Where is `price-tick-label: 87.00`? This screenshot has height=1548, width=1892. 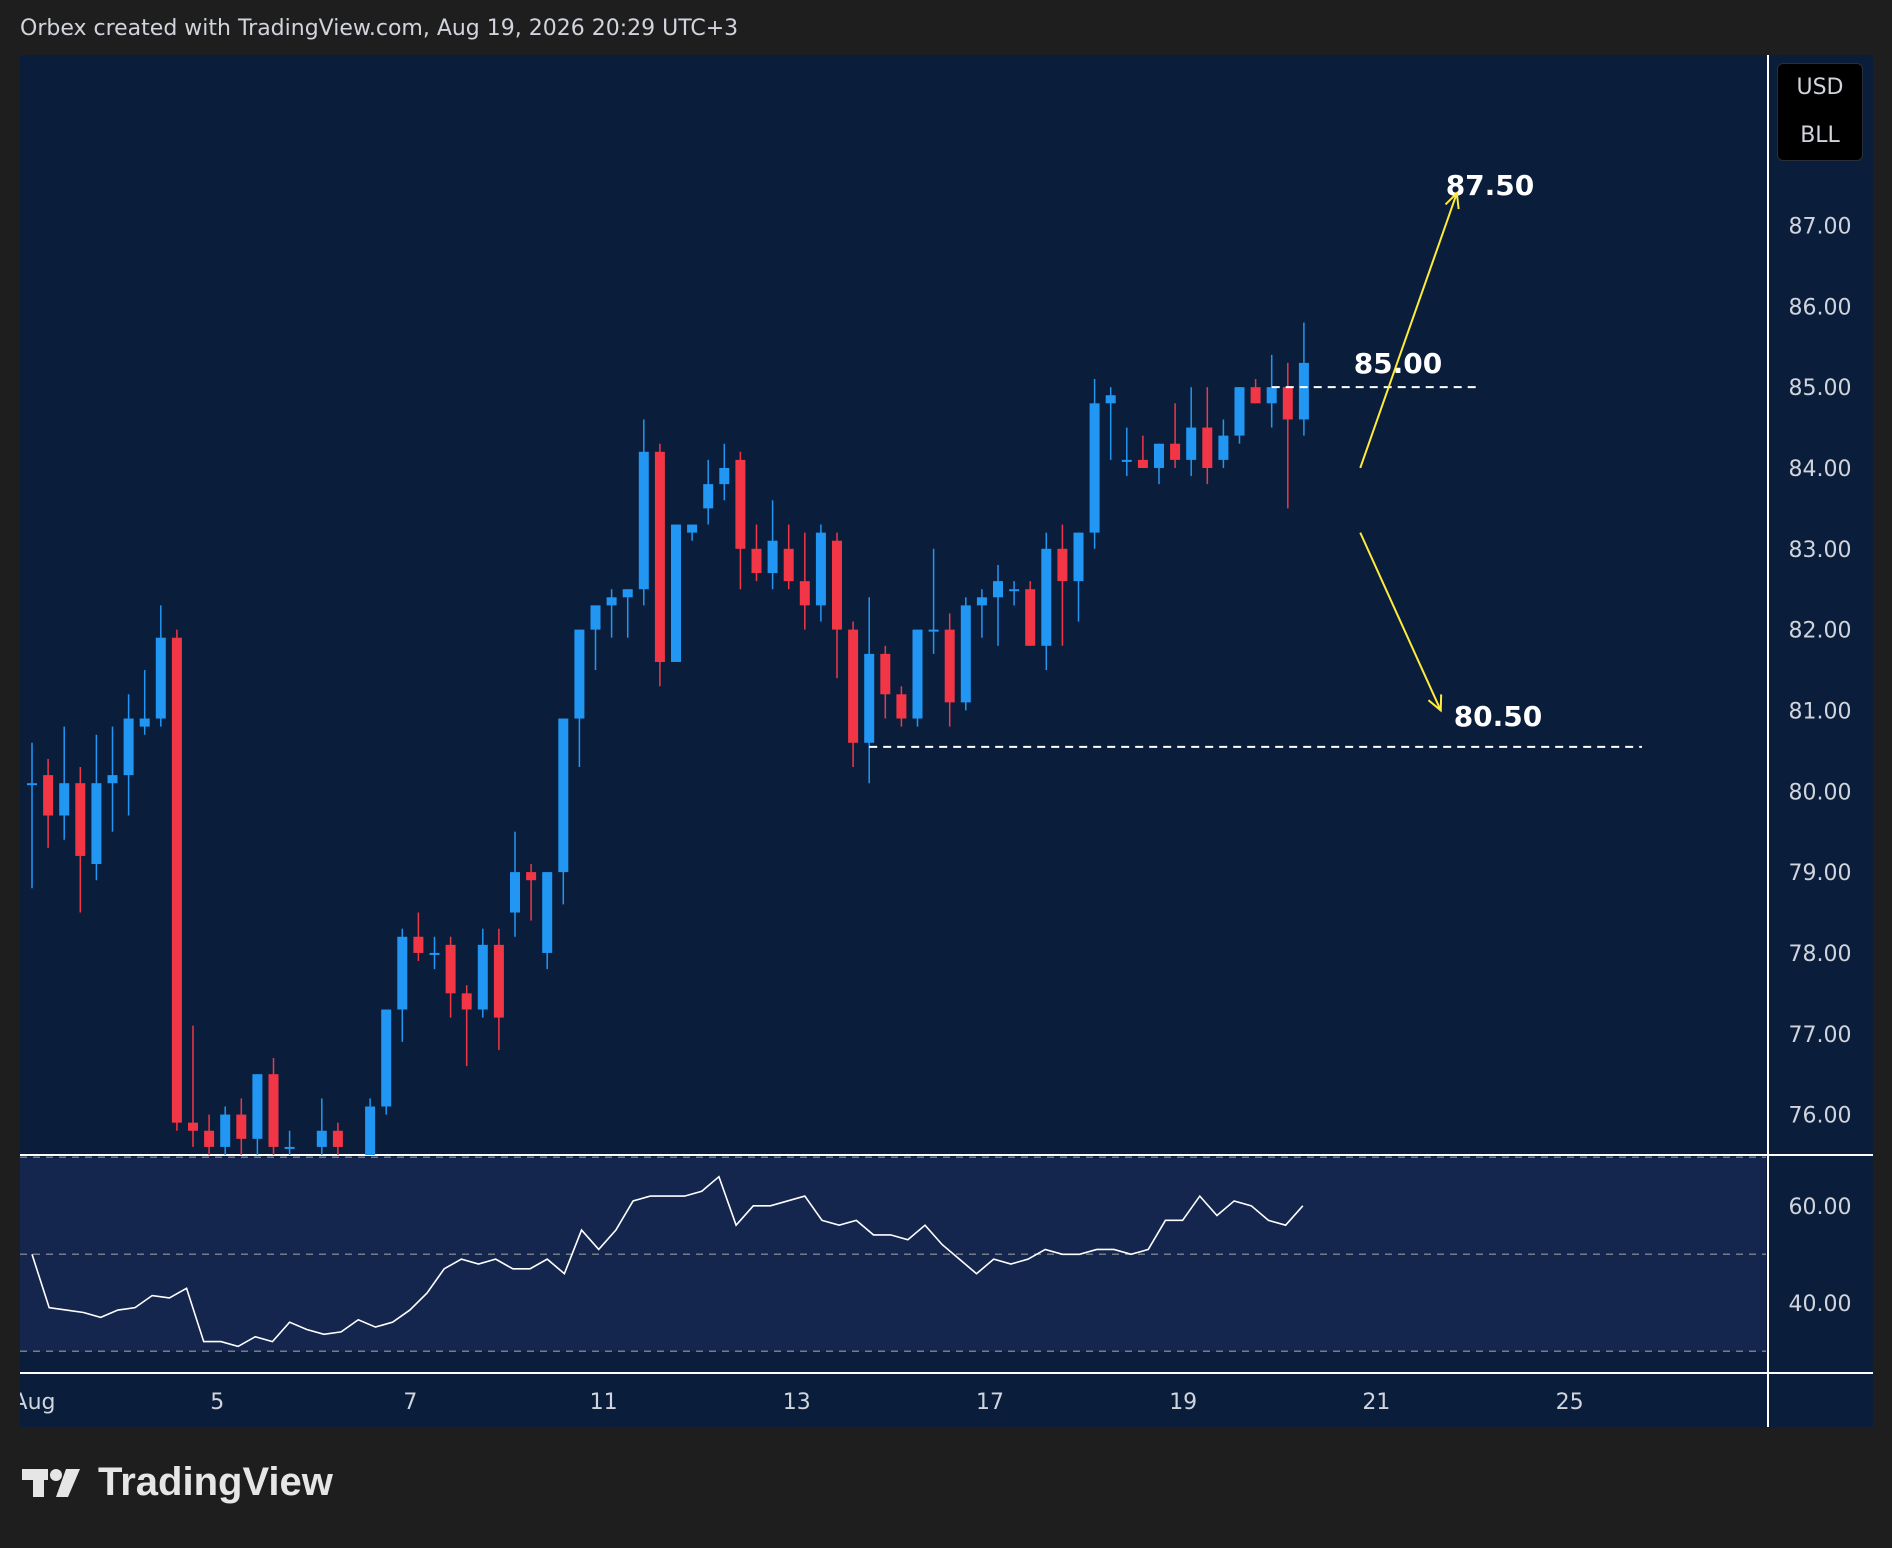 price-tick-label: 87.00 is located at coordinates (1820, 226).